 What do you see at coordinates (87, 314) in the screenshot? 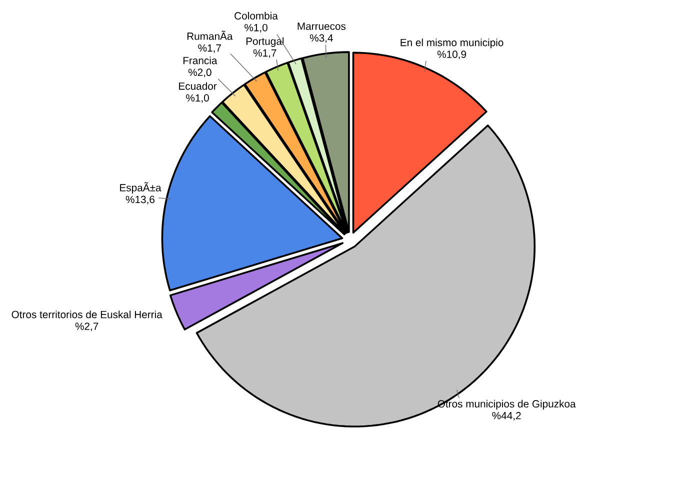
I see `slice-label: Otros territorios de Euskal Herria` at bounding box center [87, 314].